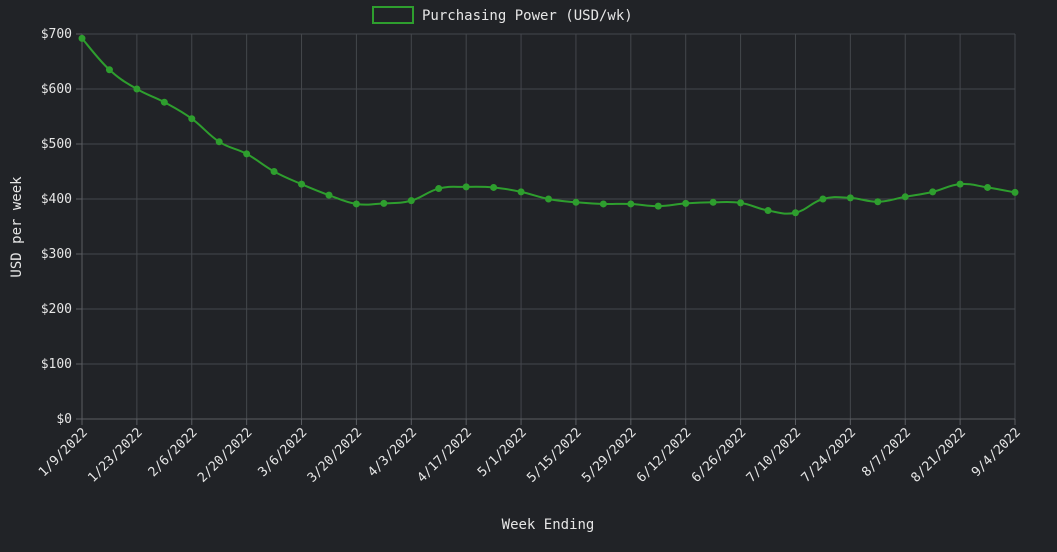  I want to click on x-tick-label: 3/6/2022, so click(282, 452).